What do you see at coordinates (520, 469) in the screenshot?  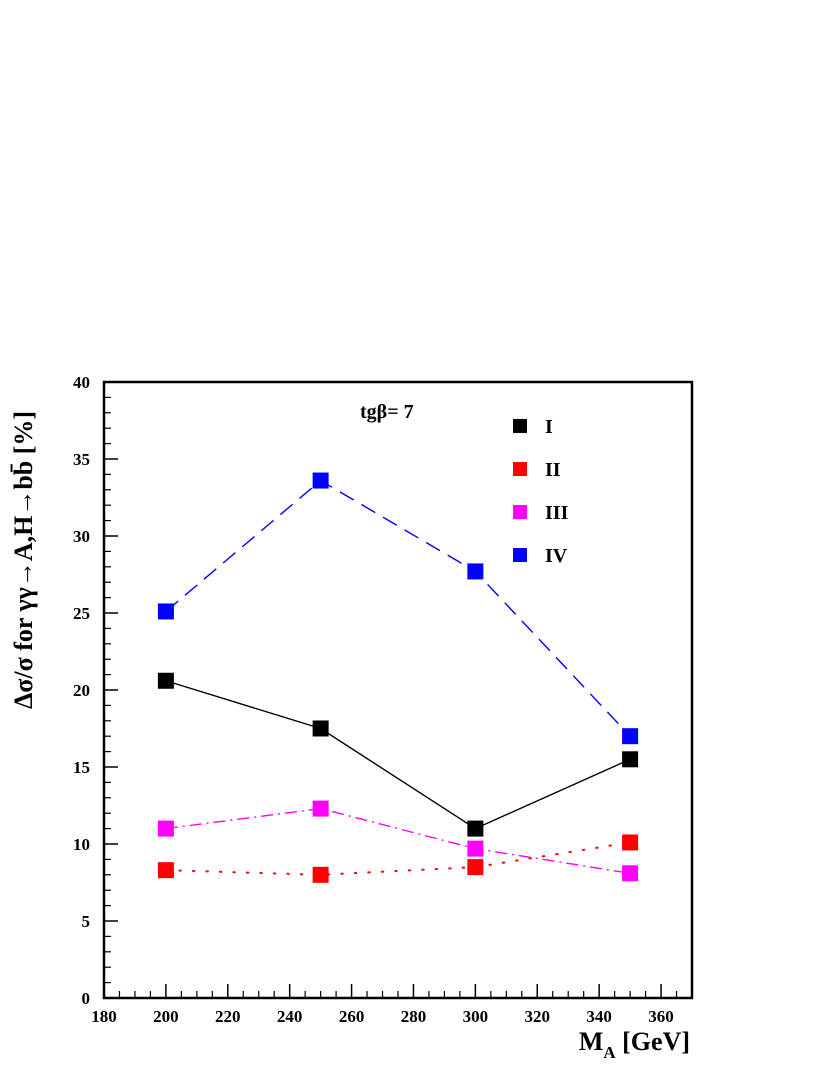 I see `legend-marker-ii` at bounding box center [520, 469].